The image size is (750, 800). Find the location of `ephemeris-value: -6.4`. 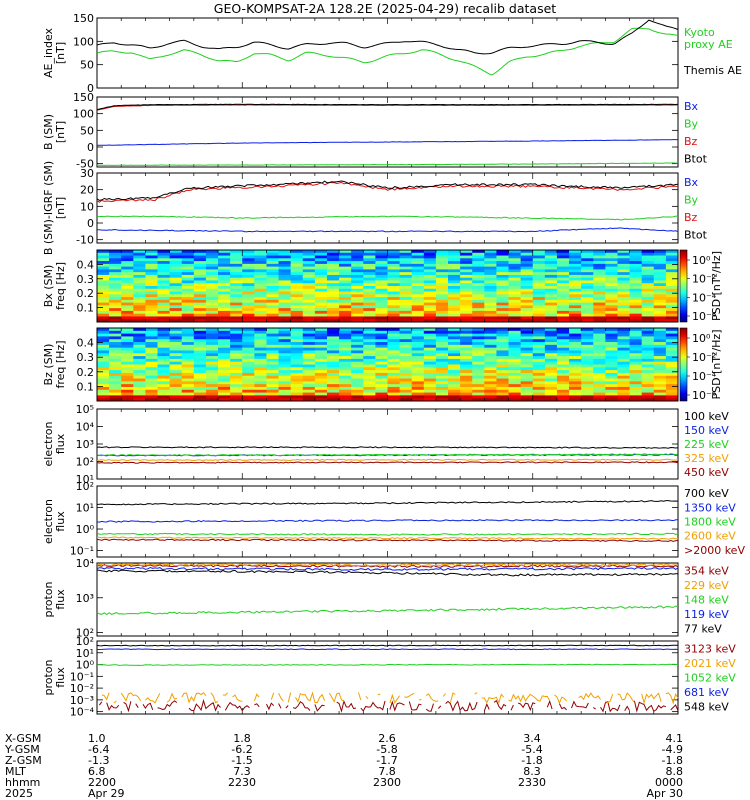

ephemeris-value: -6.4 is located at coordinates (98, 749).